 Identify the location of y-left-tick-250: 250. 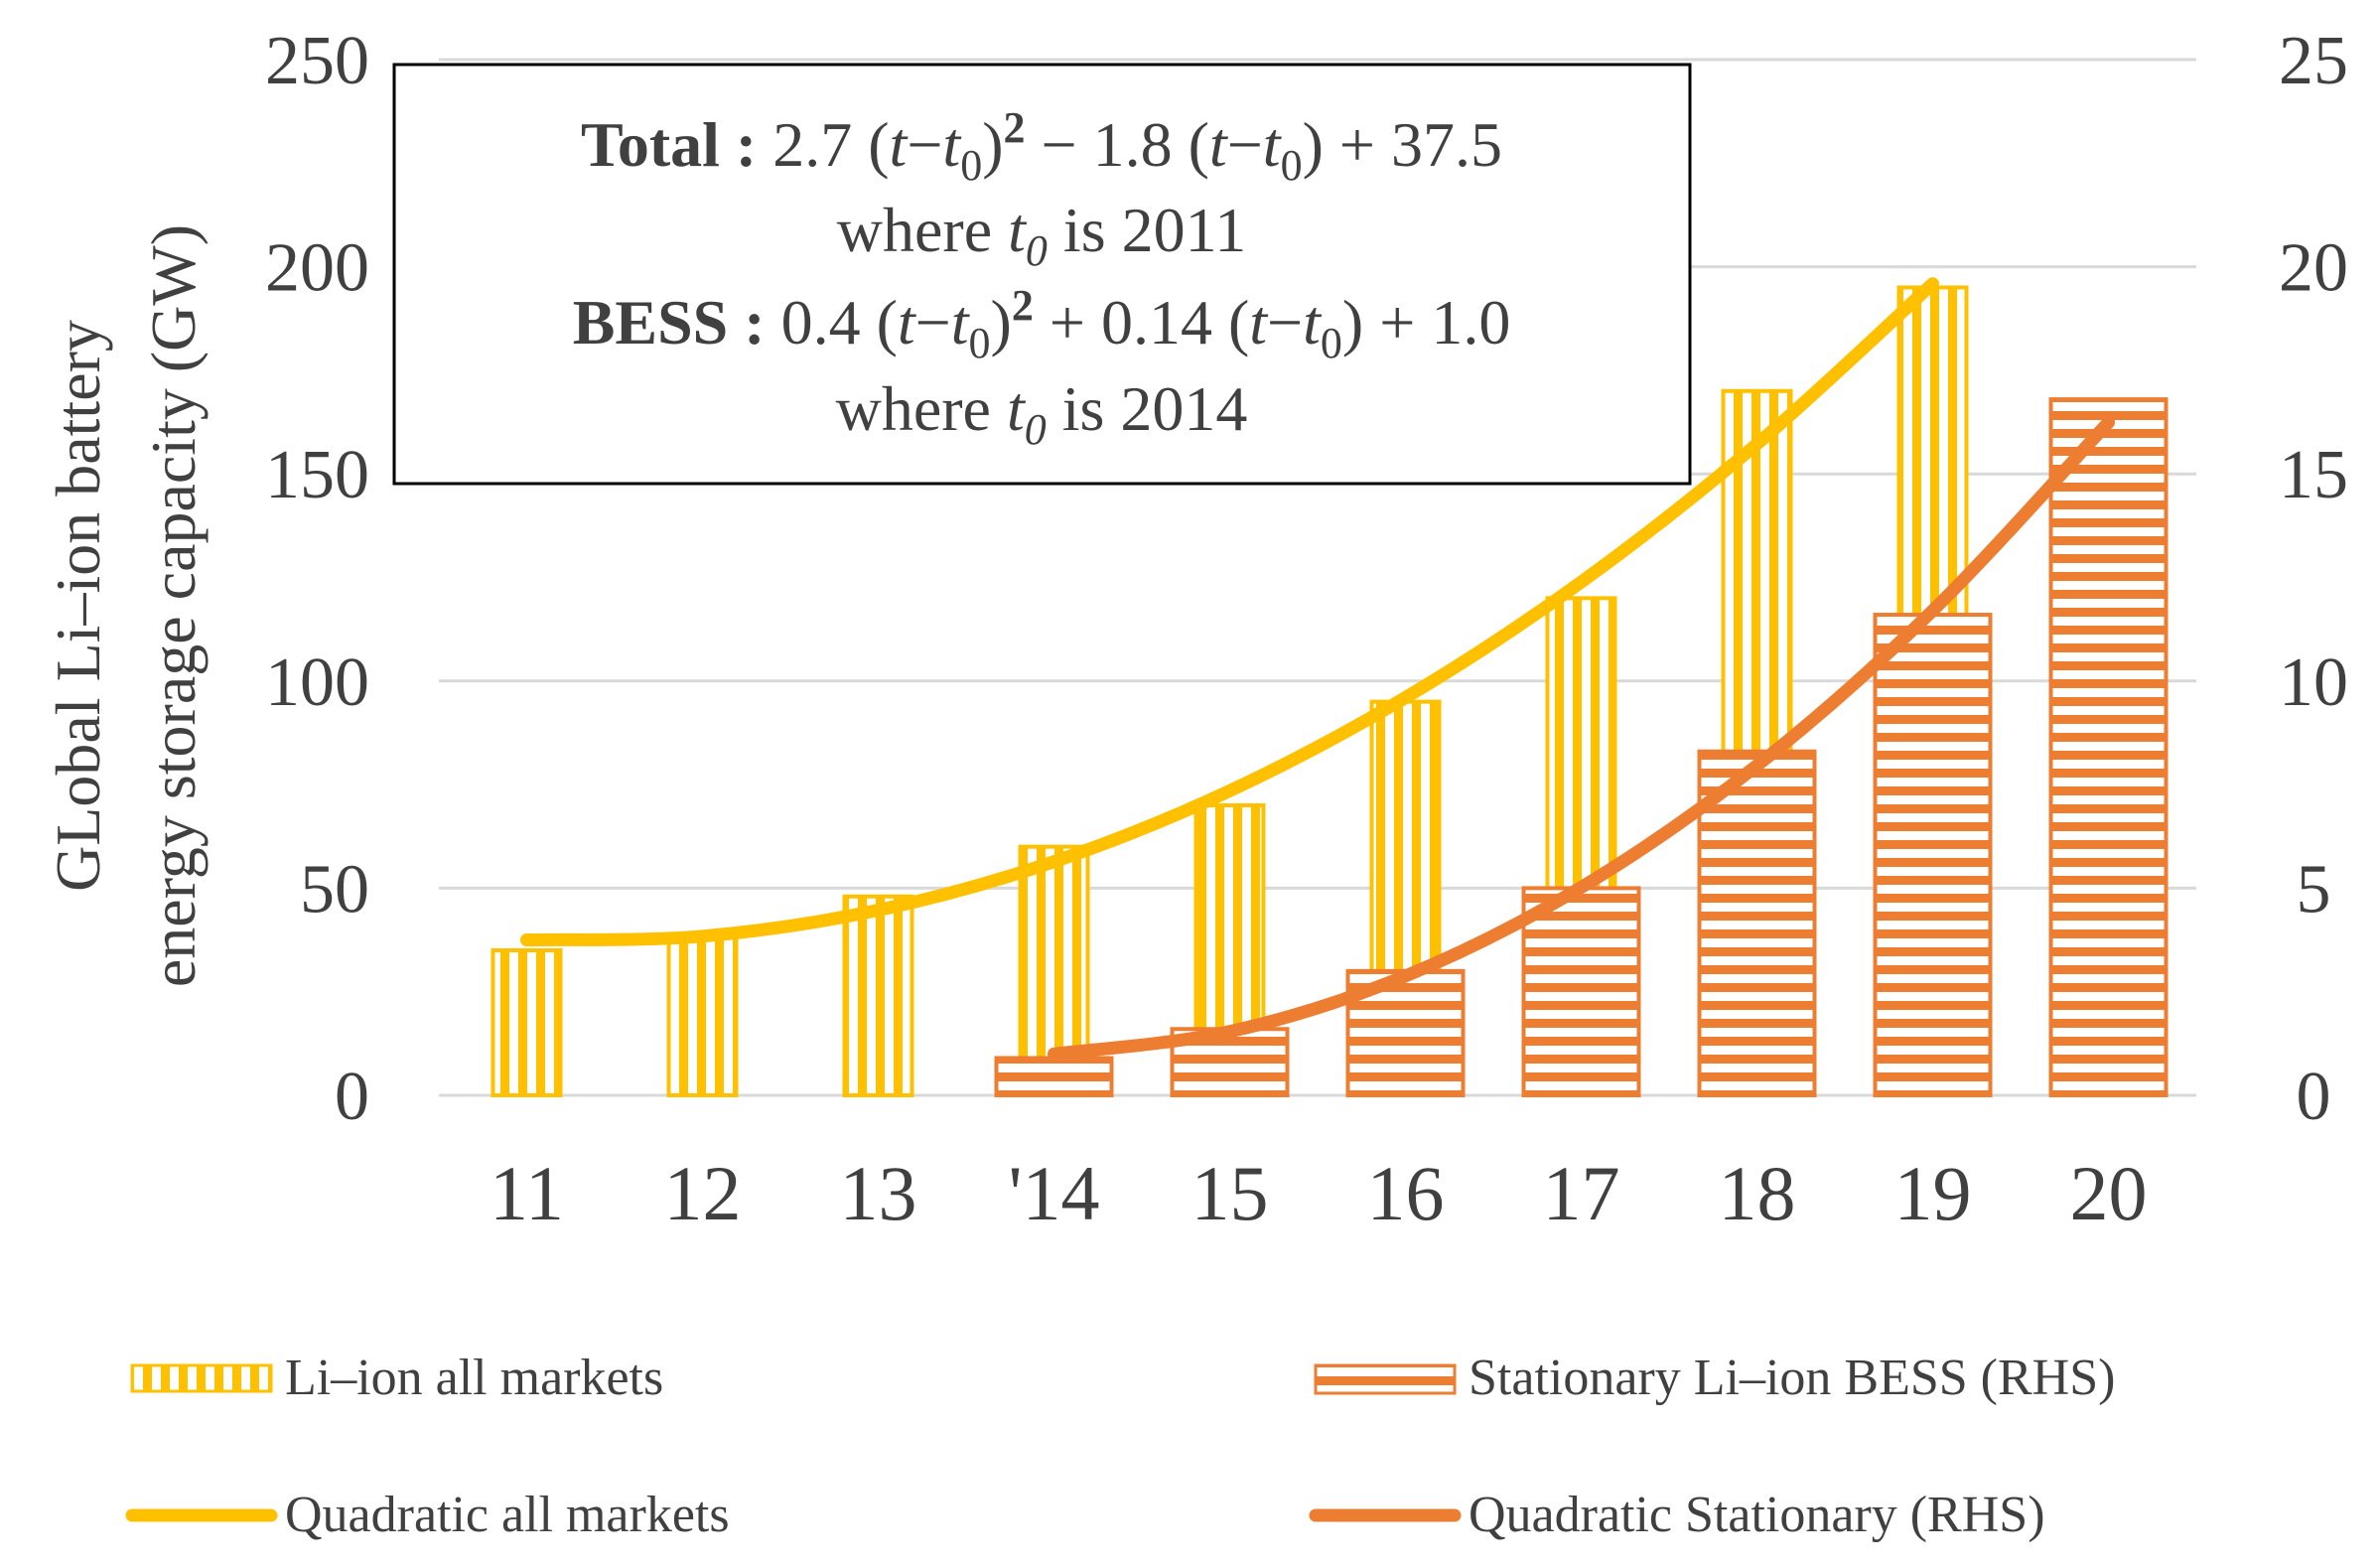
(317, 61).